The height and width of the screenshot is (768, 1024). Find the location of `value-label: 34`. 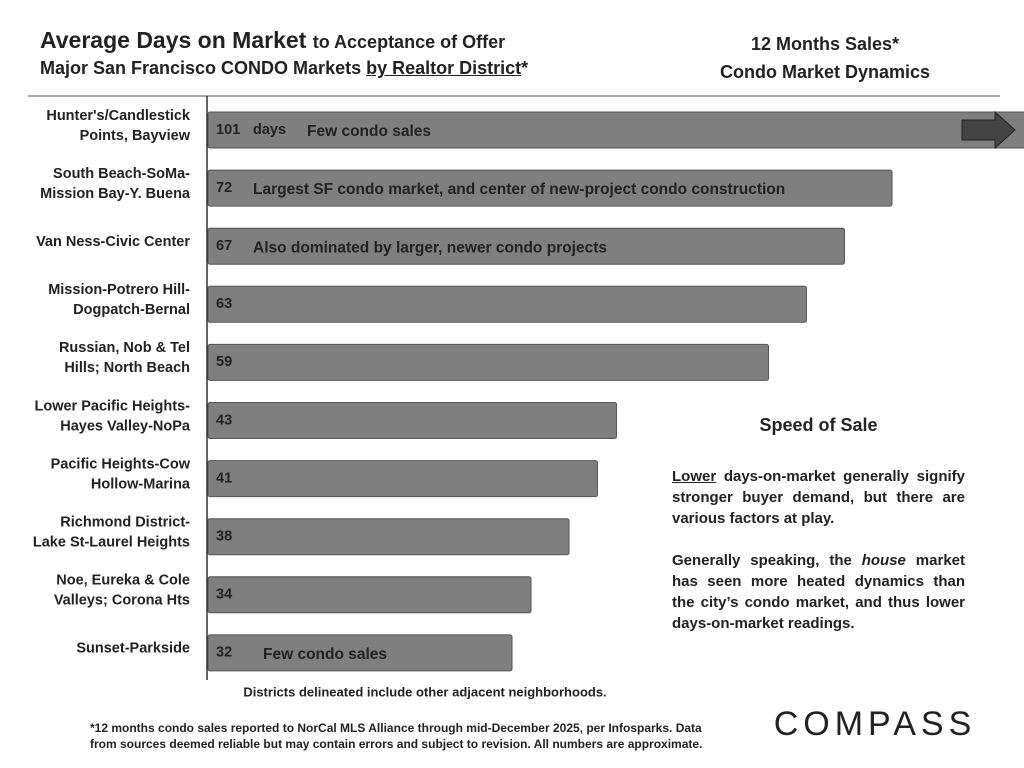

value-label: 34 is located at coordinates (224, 595).